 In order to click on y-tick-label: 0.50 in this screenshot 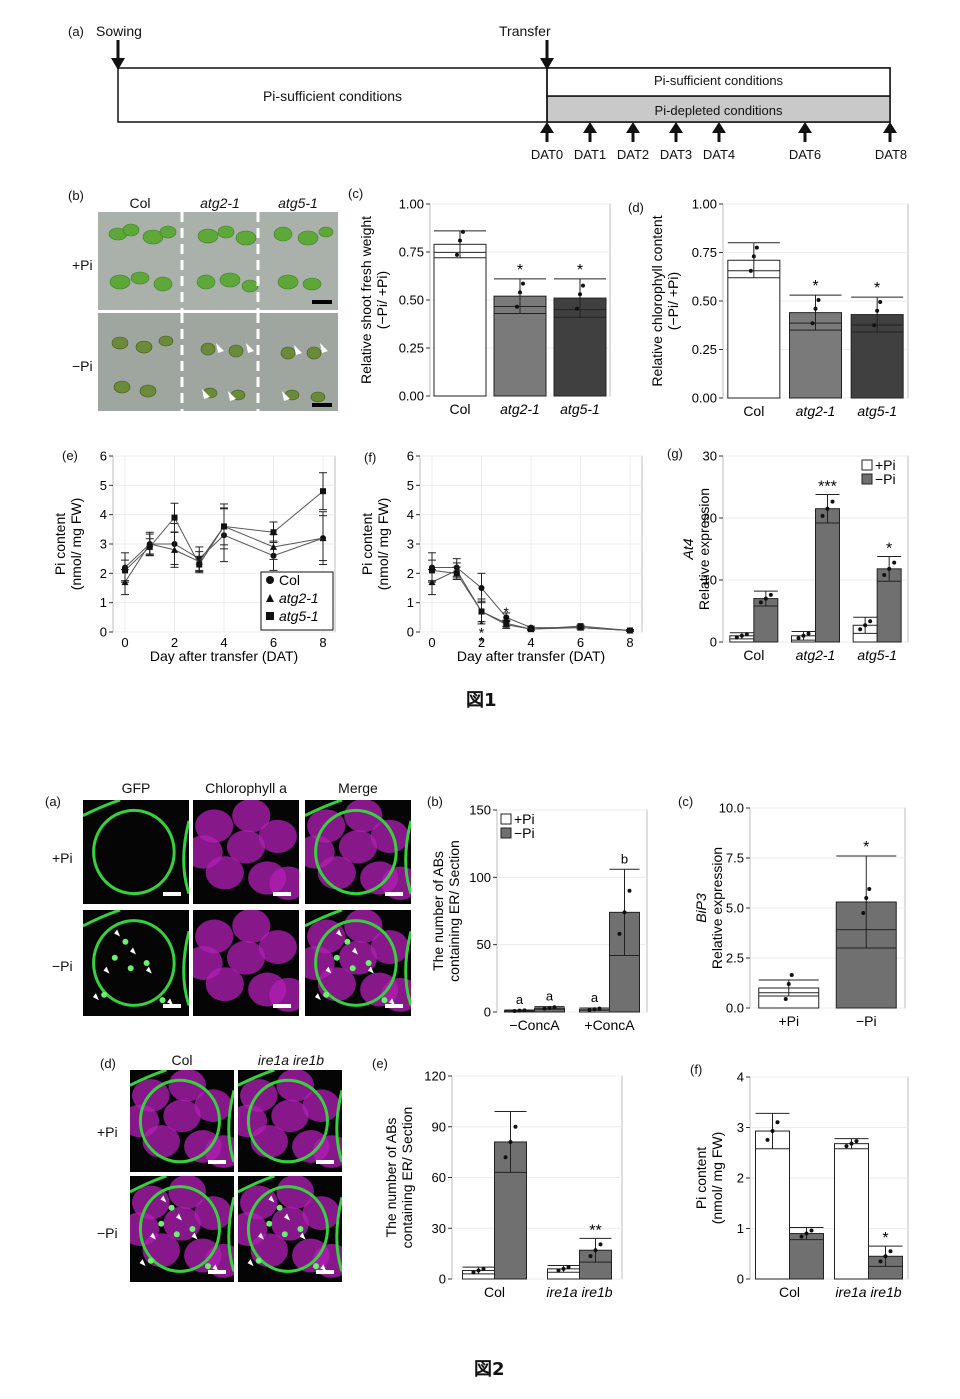, I will do `click(704, 301)`.